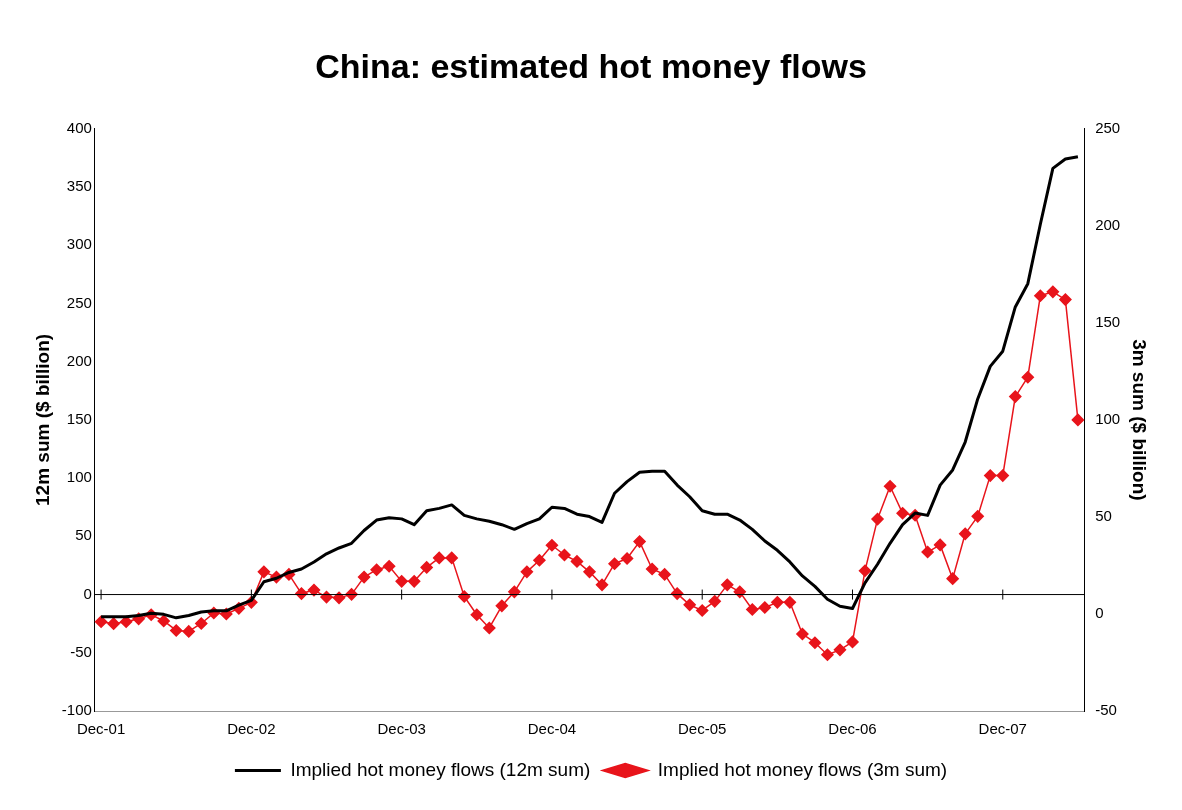  I want to click on y-tick-label: 0, so click(87, 593).